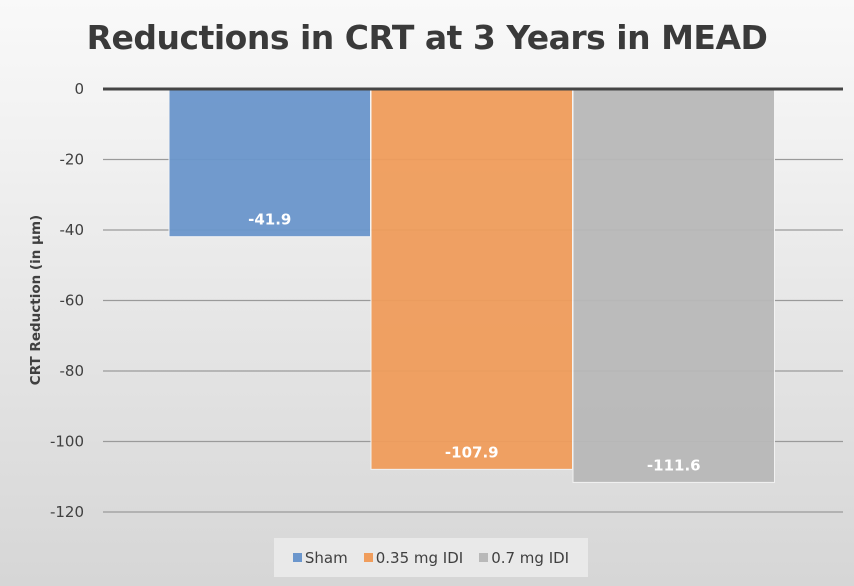  Describe the element at coordinates (72, 371) in the screenshot. I see `y-tick-label: -80` at that location.